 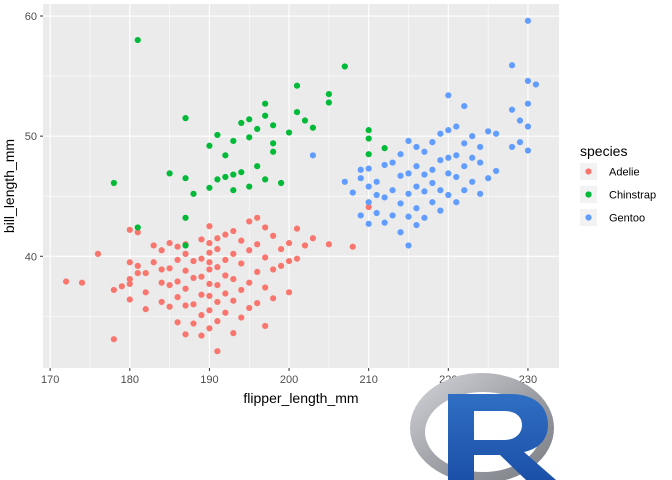 I want to click on legend-marker-chinstrap, so click(x=588, y=194).